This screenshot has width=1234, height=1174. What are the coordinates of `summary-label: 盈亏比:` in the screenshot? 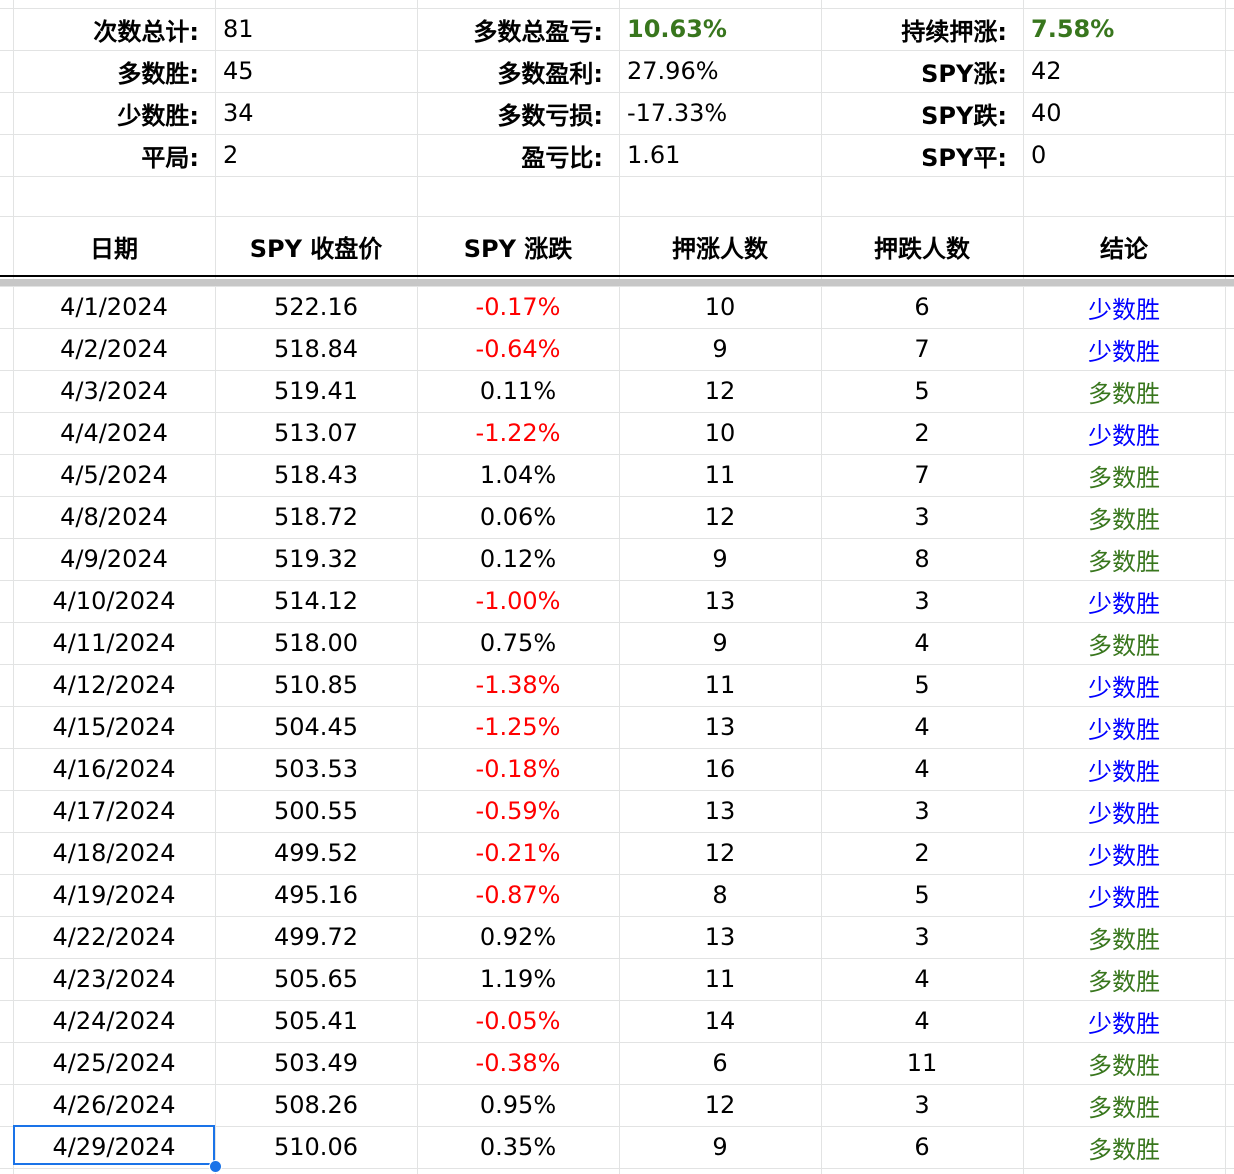 It's located at (562, 157).